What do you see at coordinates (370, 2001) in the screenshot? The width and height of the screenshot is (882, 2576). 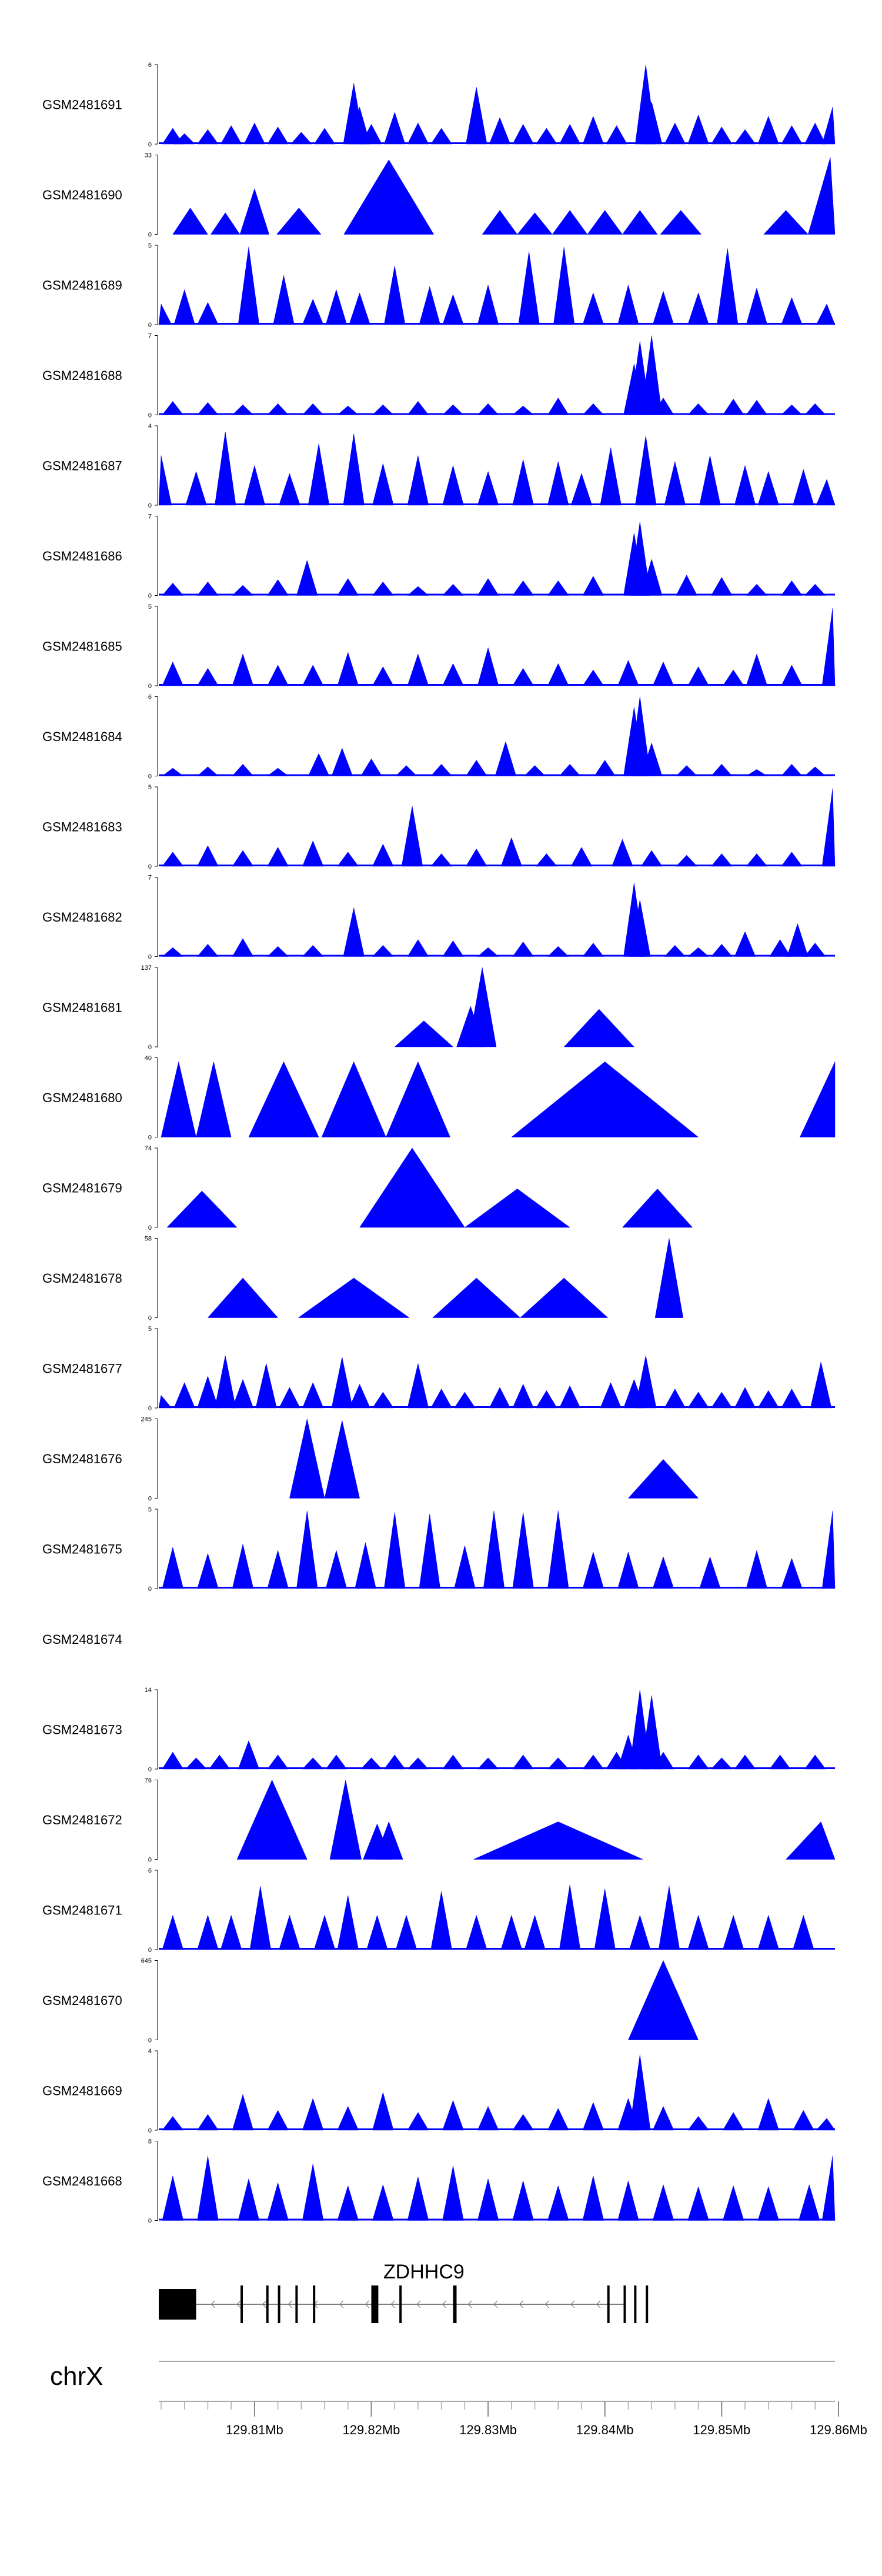 I see `track: GSM2481670 645 0` at bounding box center [370, 2001].